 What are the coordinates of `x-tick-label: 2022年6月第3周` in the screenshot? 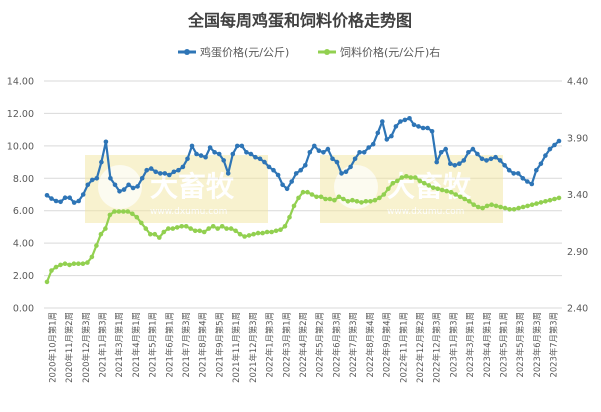 It's located at (336, 344).